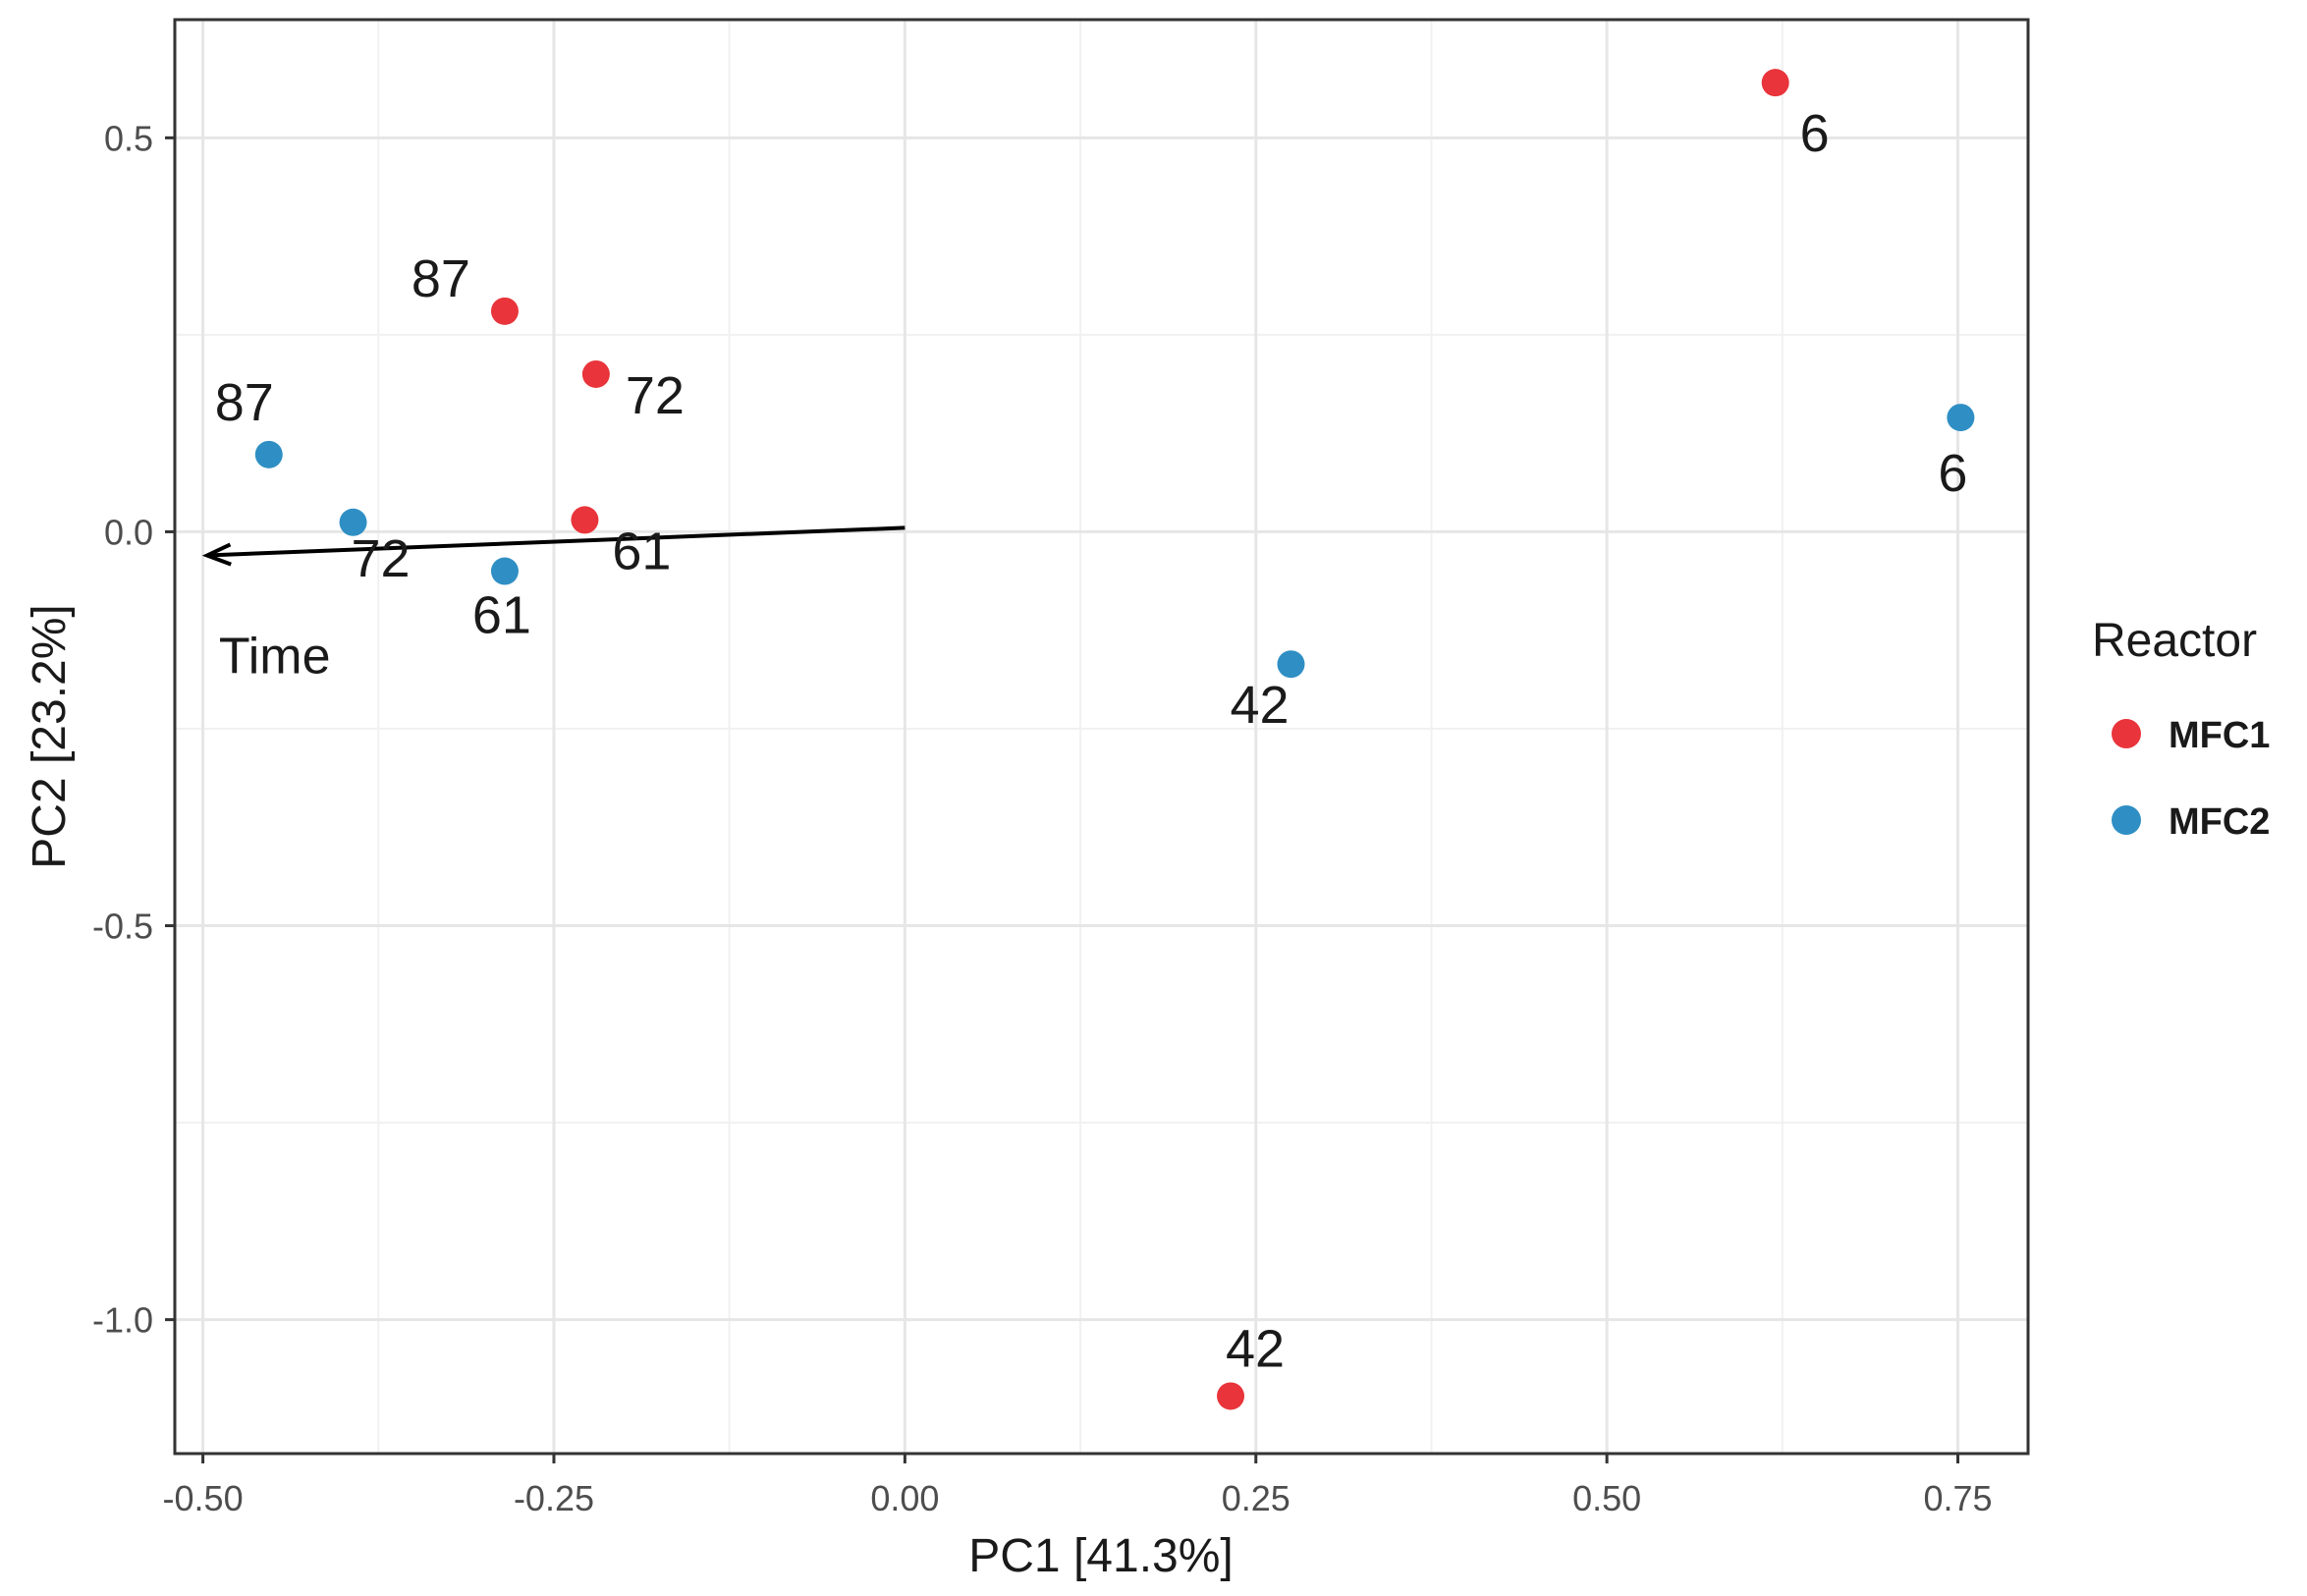  I want to click on x-tick-label: 0.25, so click(1256, 1498).